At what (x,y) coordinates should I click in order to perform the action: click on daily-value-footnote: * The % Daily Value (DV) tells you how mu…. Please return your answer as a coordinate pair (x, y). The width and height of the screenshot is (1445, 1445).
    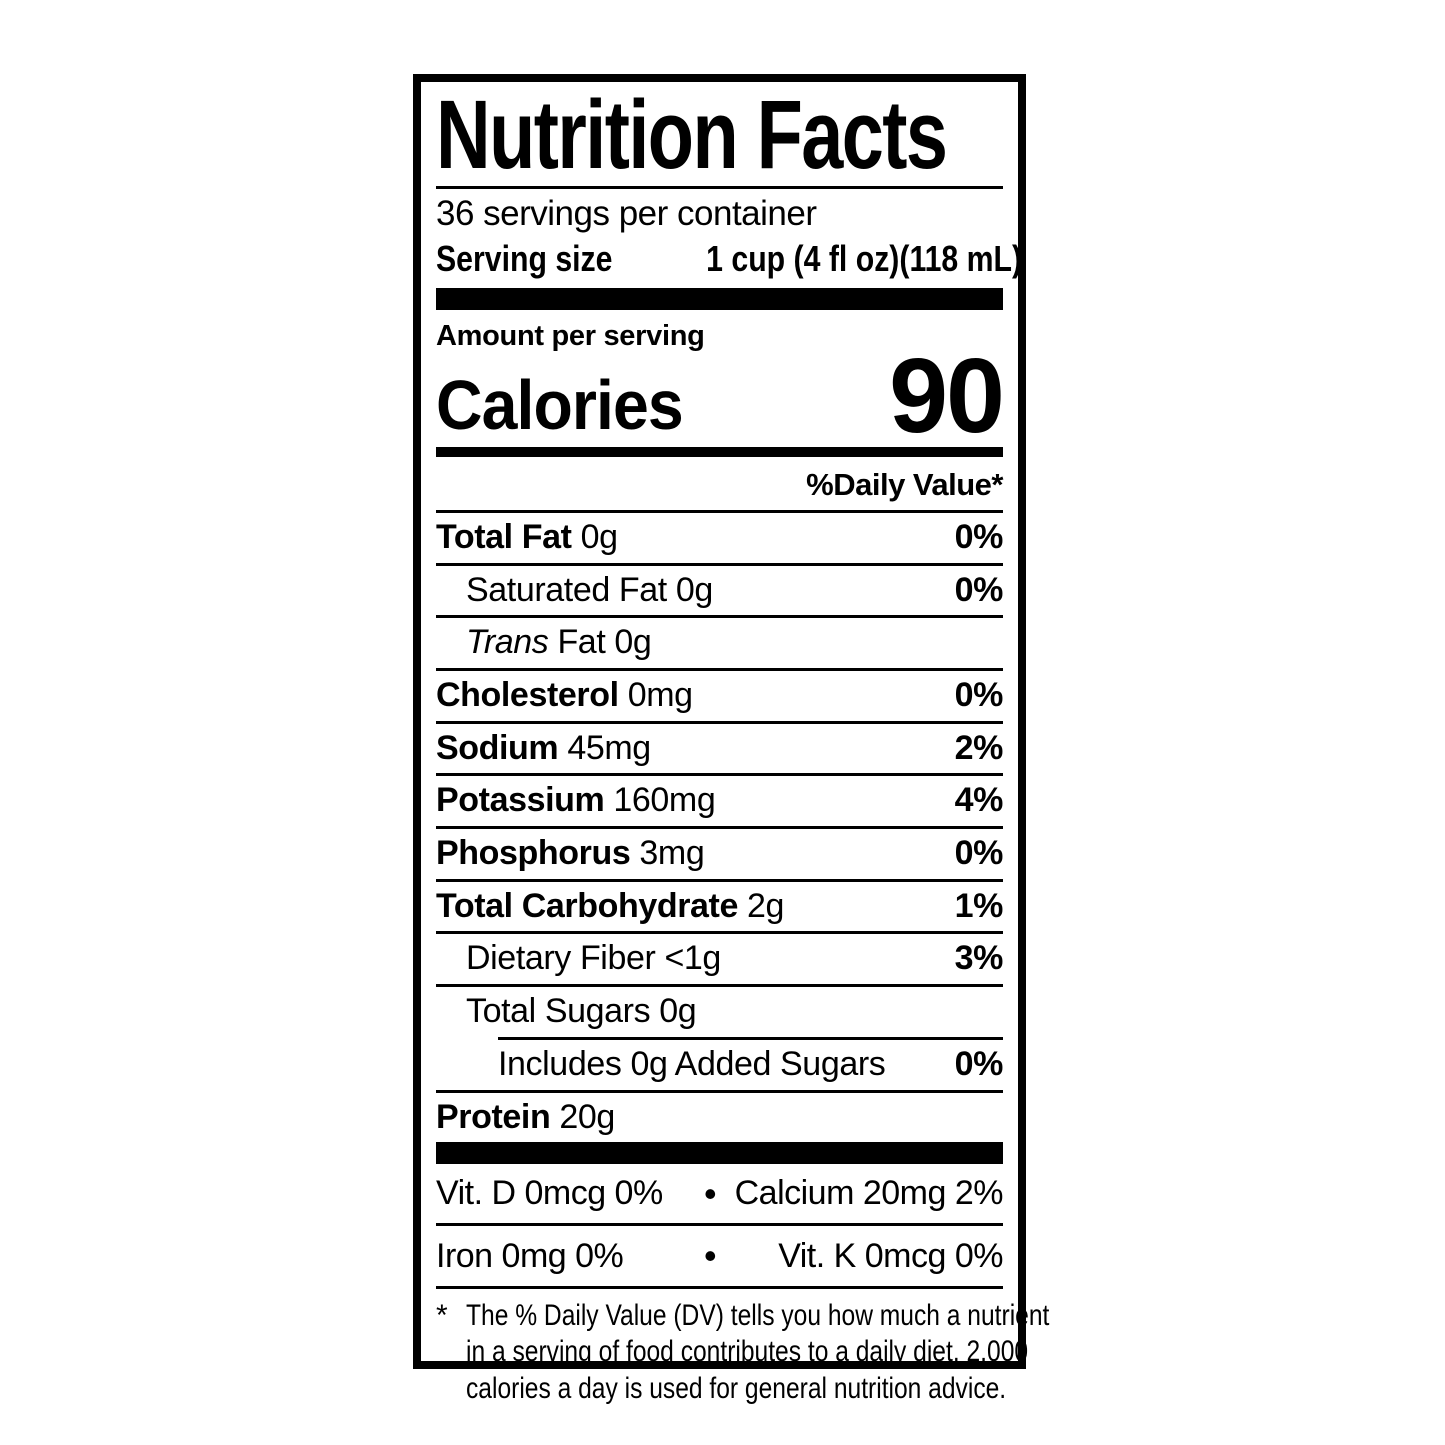
    Looking at the image, I should click on (742, 1348).